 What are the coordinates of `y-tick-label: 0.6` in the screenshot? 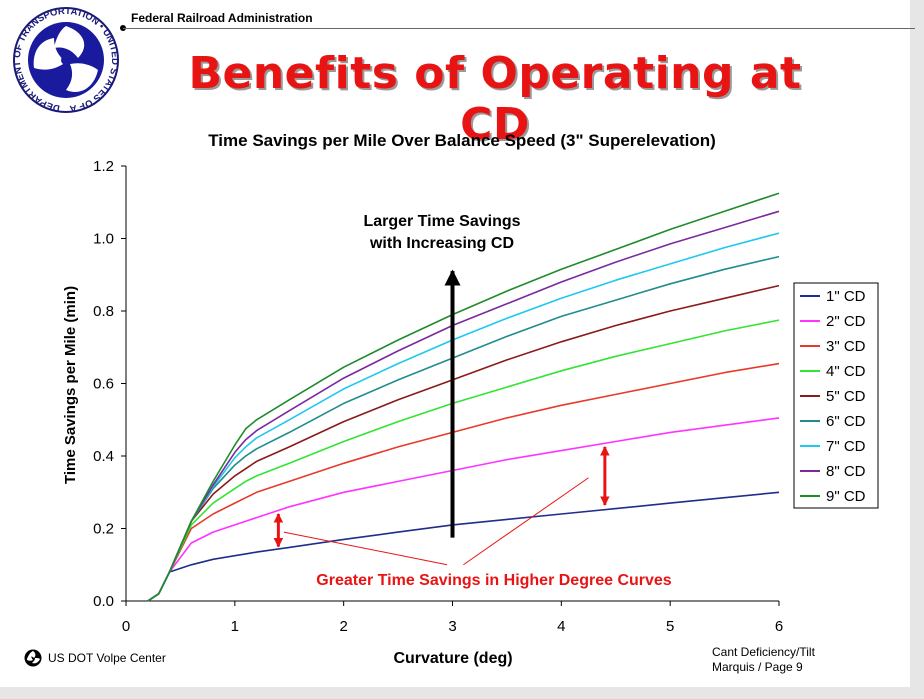 It's located at (103, 384).